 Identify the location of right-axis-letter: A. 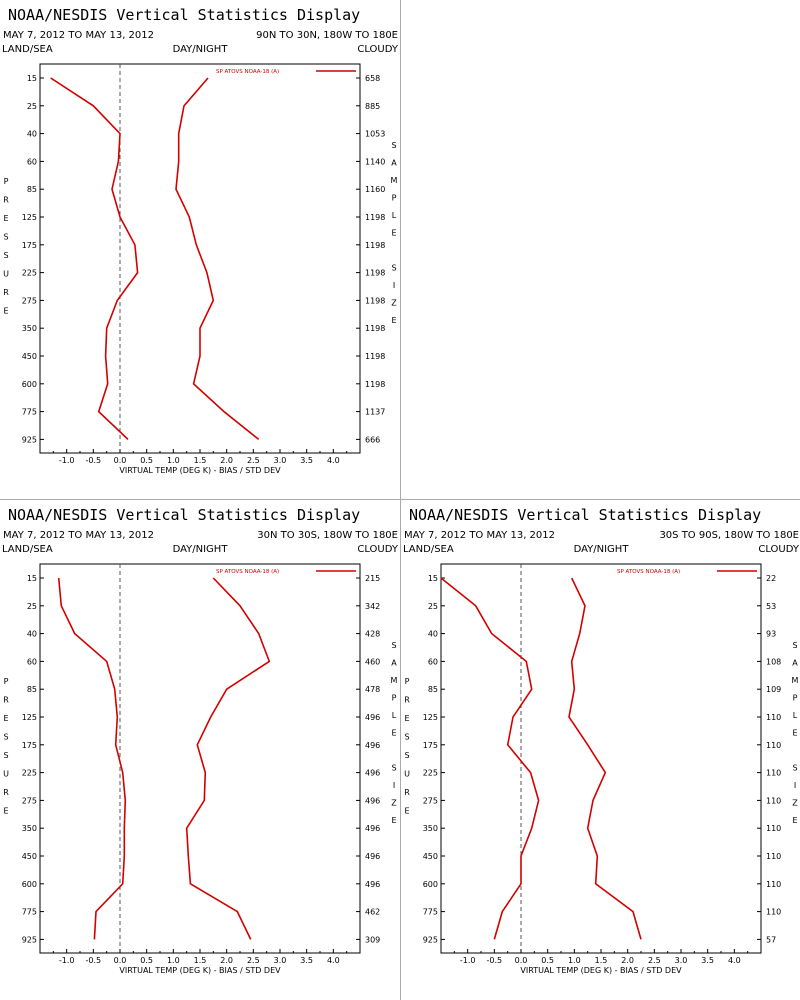
(394, 163).